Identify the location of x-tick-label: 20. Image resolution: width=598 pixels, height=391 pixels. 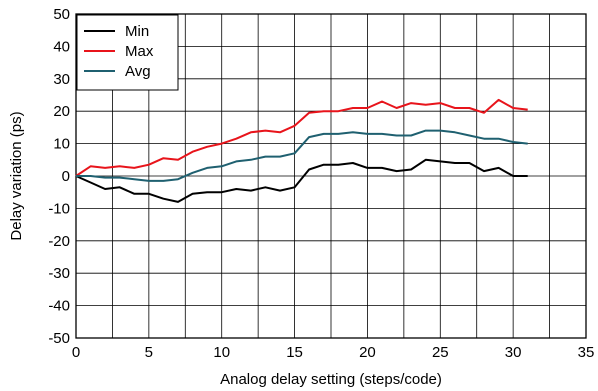
(367, 352).